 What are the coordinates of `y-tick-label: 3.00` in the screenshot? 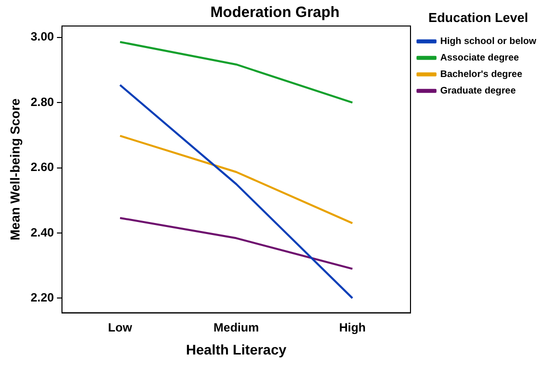 It's located at (42, 37).